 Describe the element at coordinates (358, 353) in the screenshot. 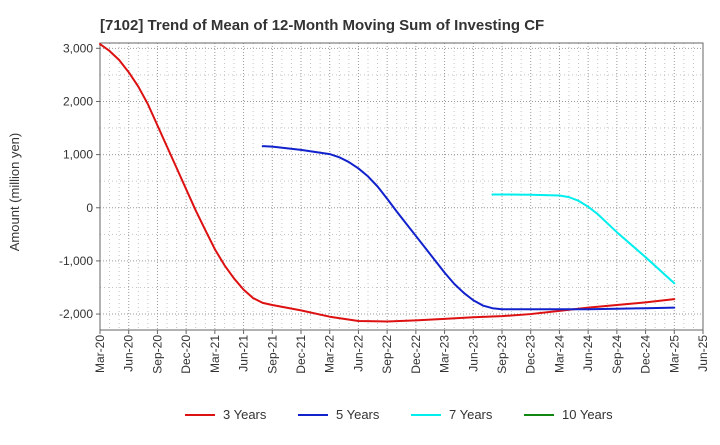

I see `x-tick-label: Jun-22` at that location.